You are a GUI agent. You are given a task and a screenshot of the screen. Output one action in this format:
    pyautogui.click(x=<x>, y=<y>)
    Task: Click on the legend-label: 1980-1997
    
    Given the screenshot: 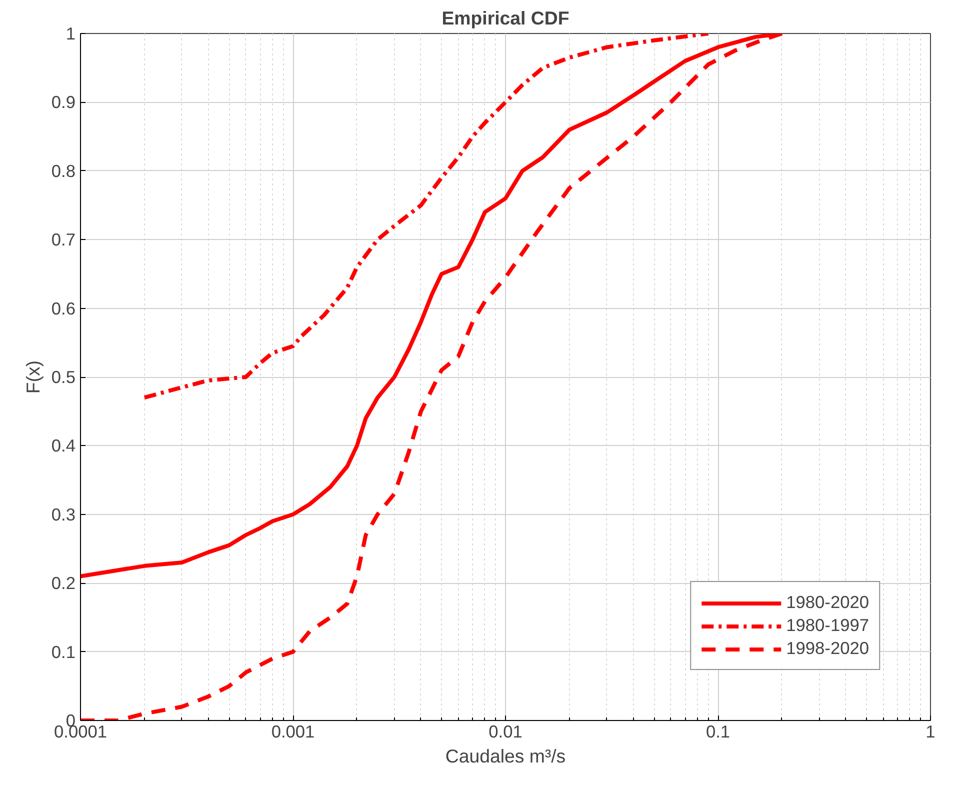 What is the action you would take?
    pyautogui.click(x=827, y=625)
    